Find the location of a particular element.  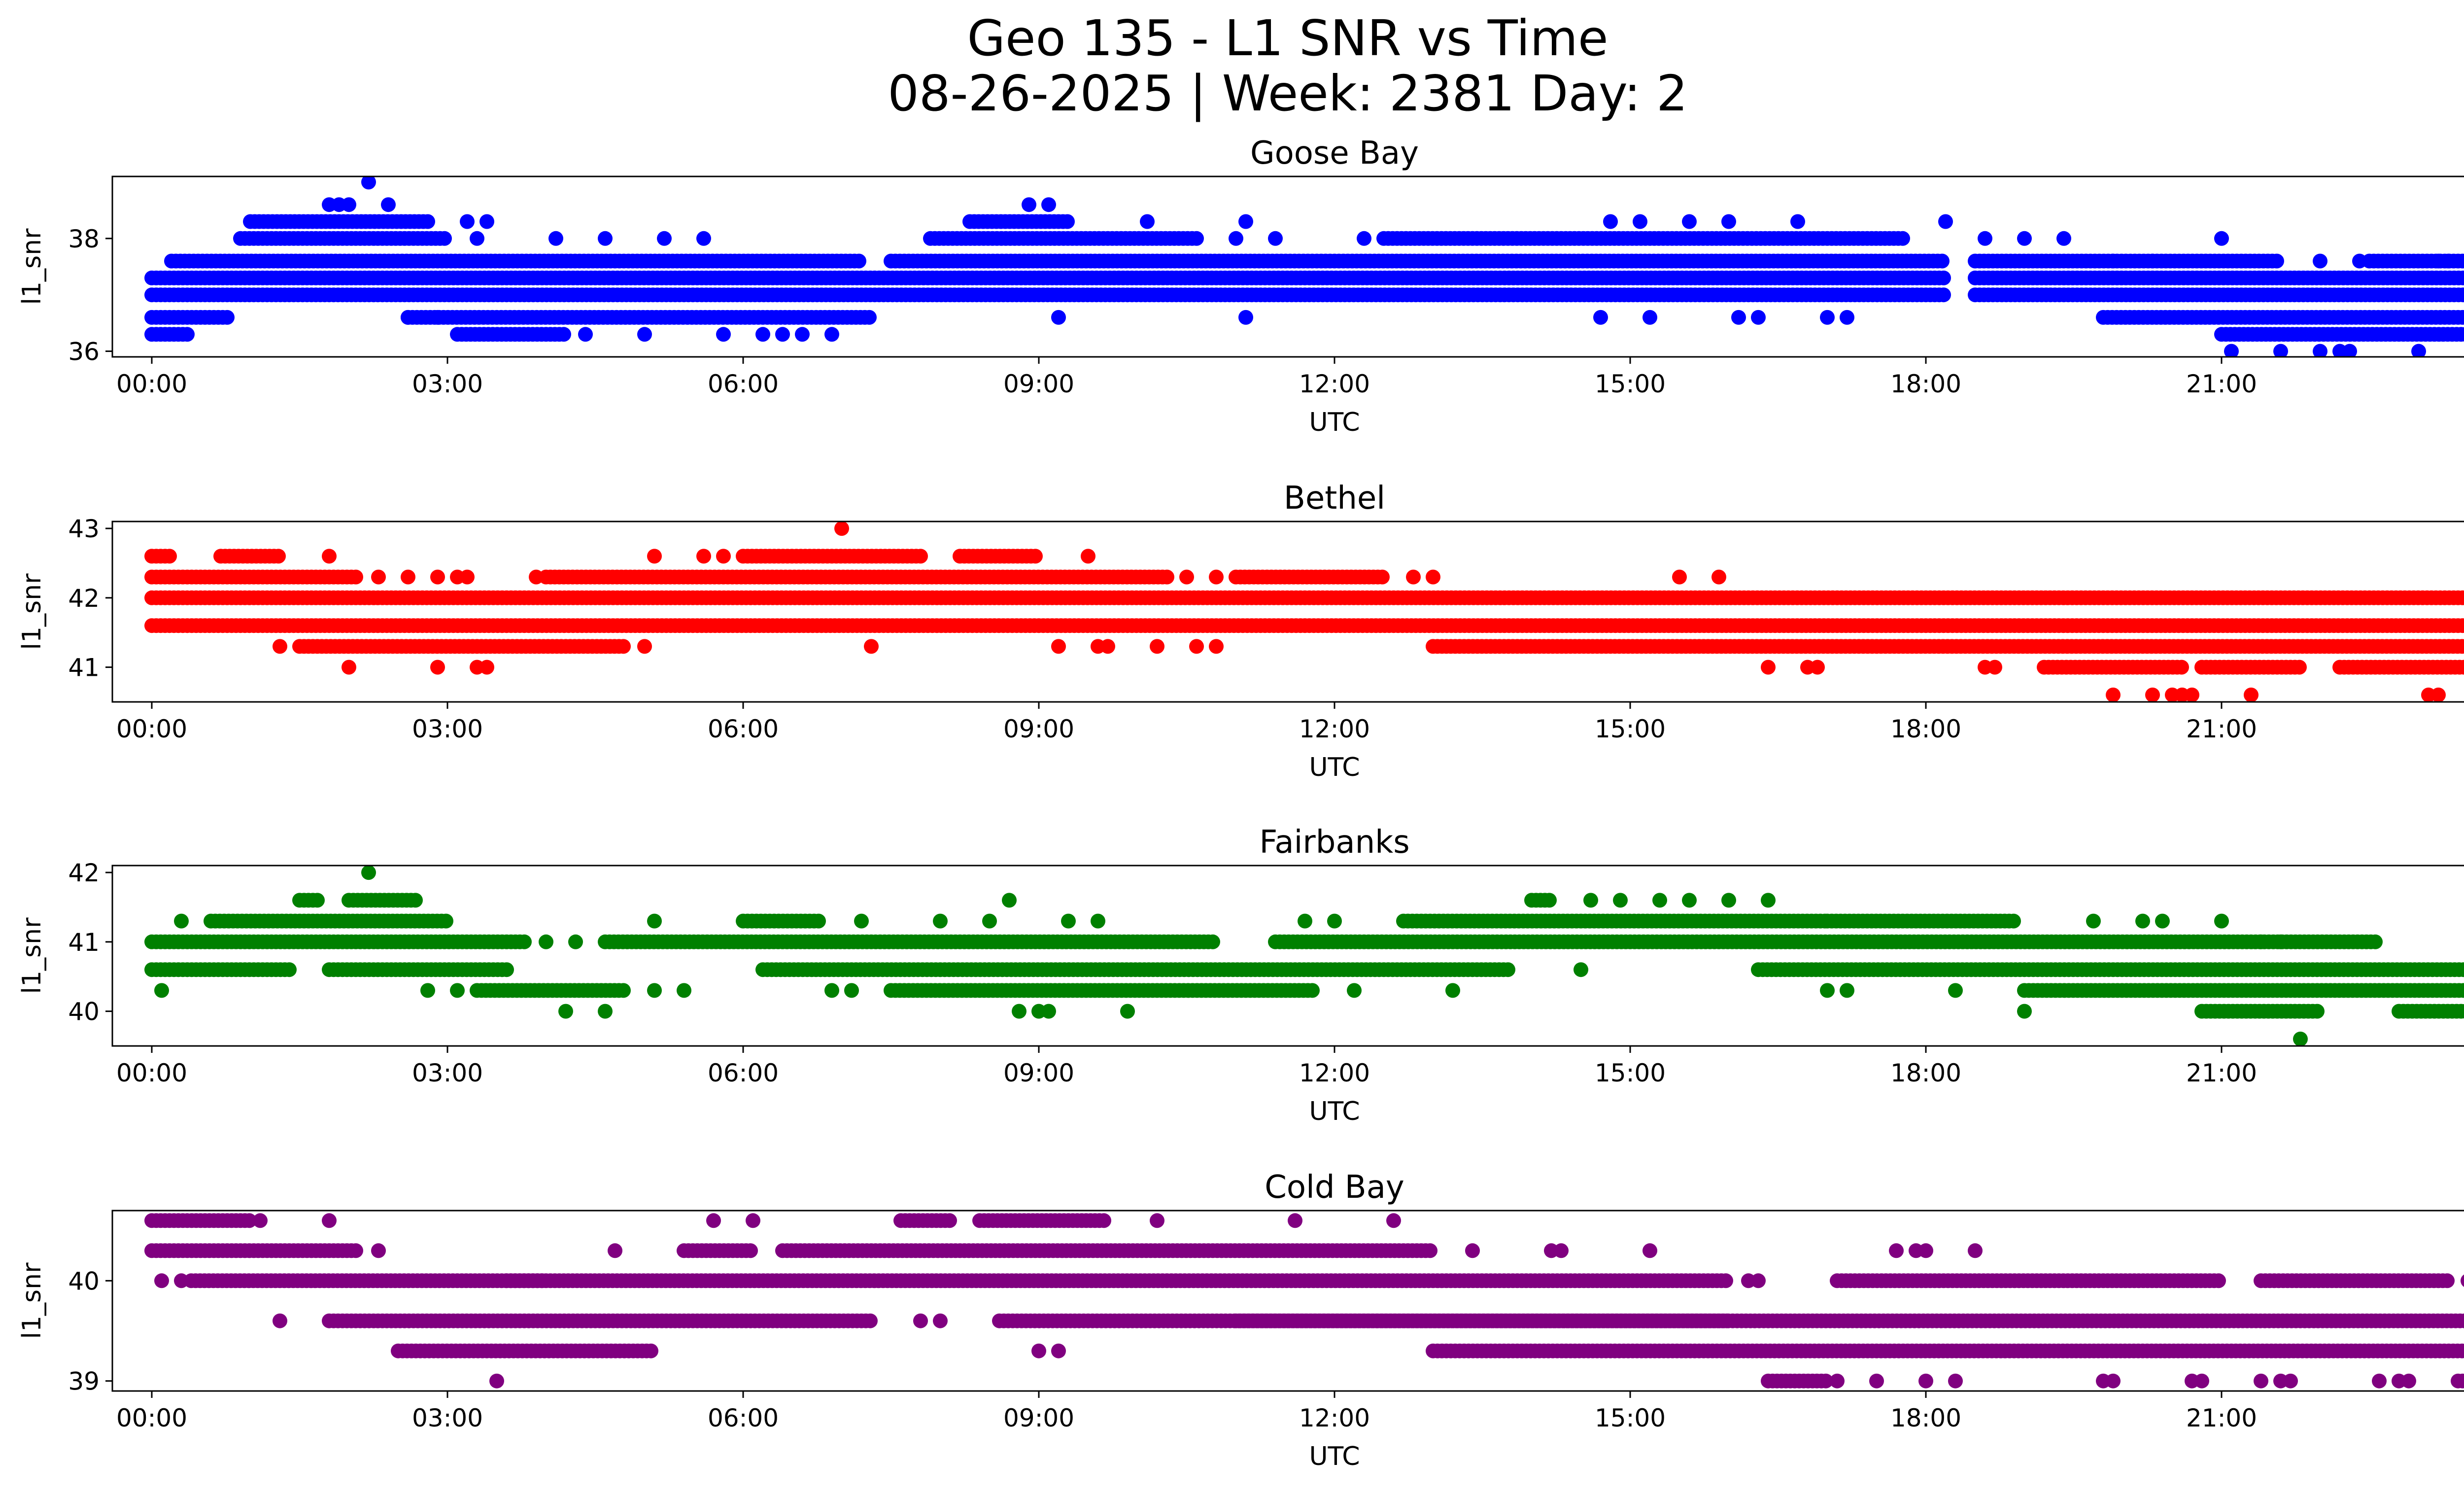

figure-title-line2: 08-26-2025 | Week: 2381 Day: 2 is located at coordinates (1288, 93).